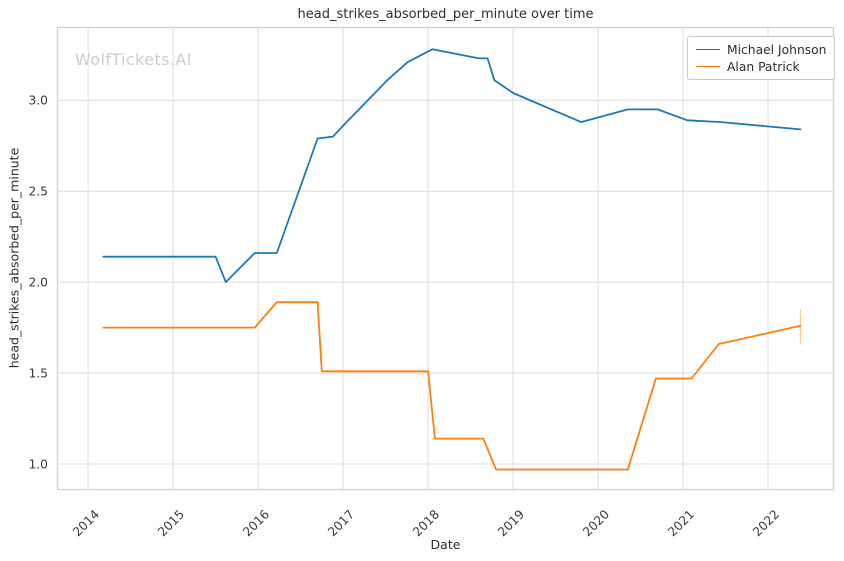 Image resolution: width=844 pixels, height=561 pixels. I want to click on legend-item-alan-patrick: Alan Patrick, so click(761, 66).